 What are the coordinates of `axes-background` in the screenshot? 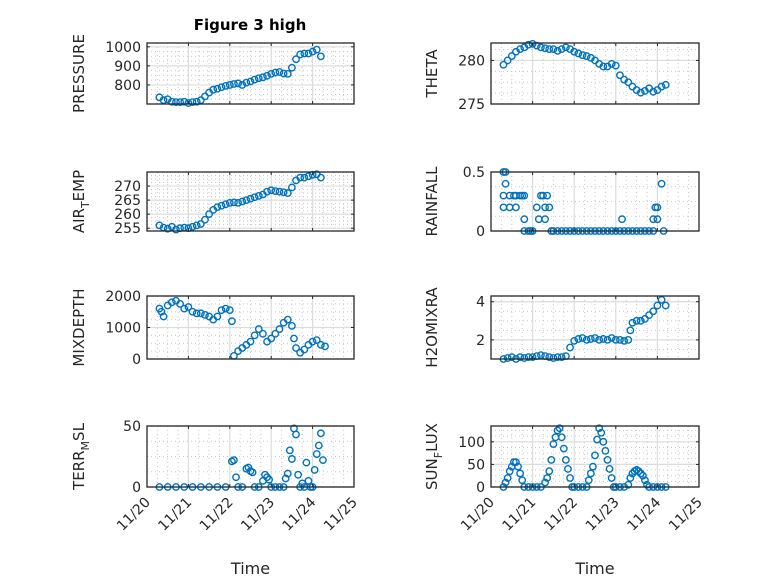 It's located at (250, 73).